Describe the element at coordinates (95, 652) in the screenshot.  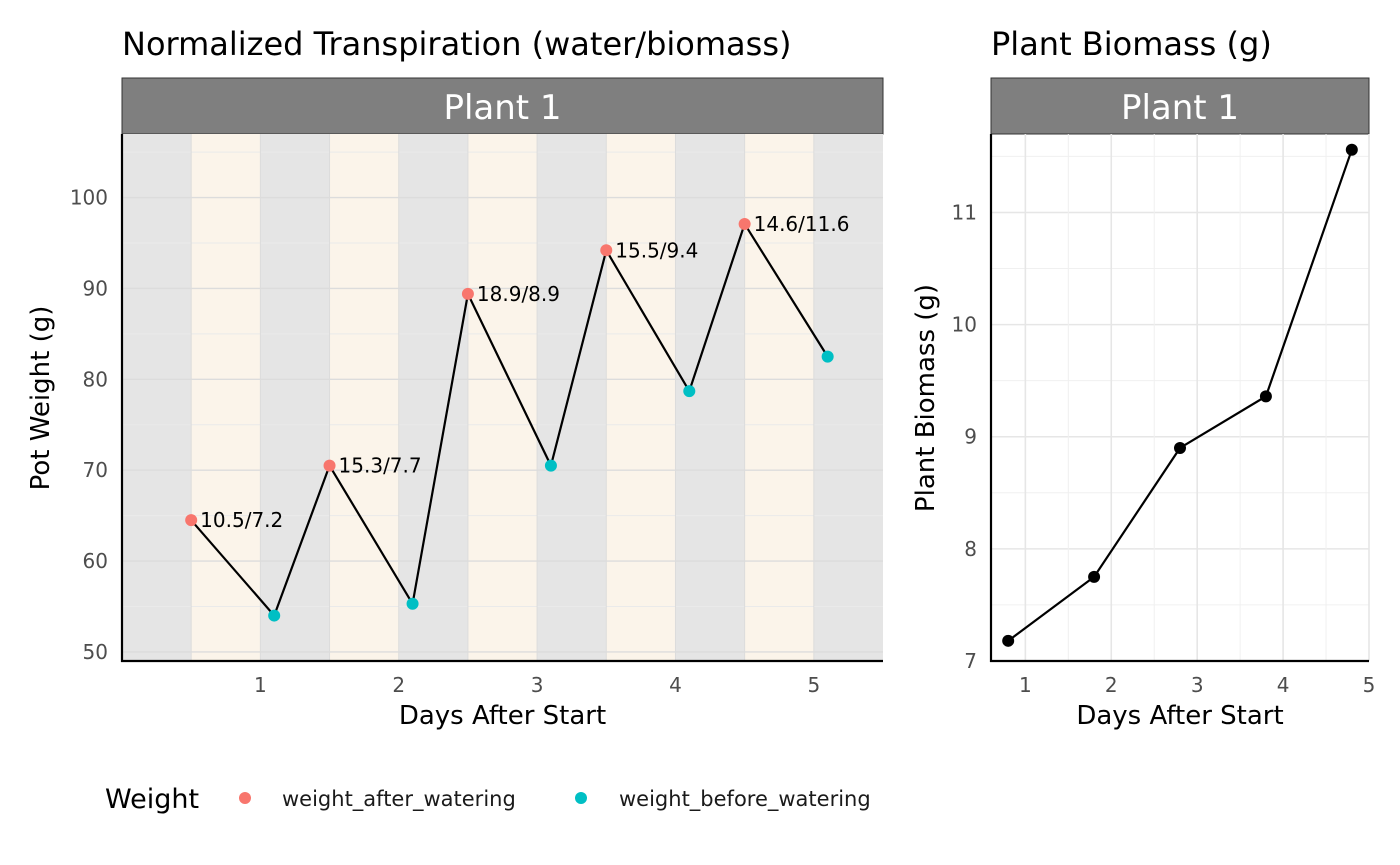
I see `y-tick-label: 50` at that location.